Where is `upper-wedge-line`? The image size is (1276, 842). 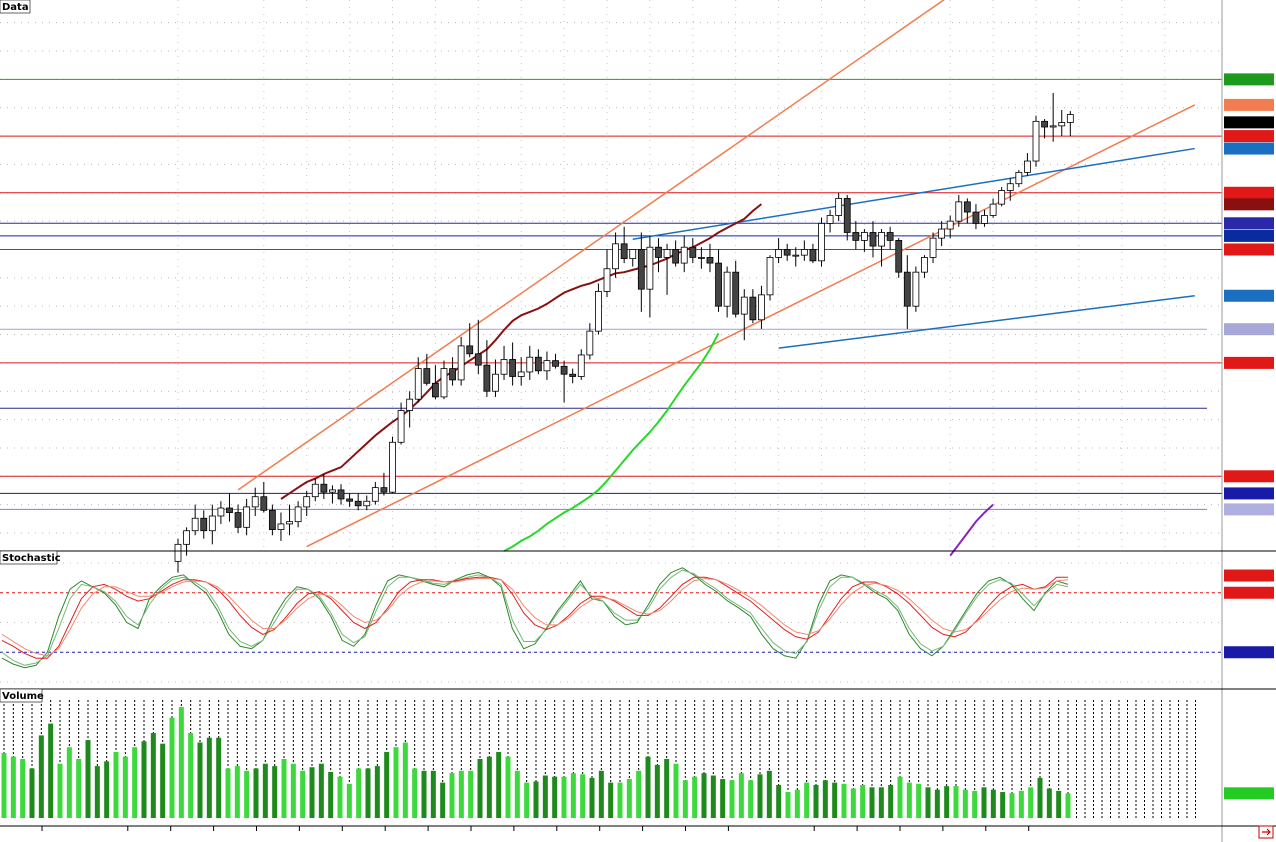
upper-wedge-line is located at coordinates (913, 194).